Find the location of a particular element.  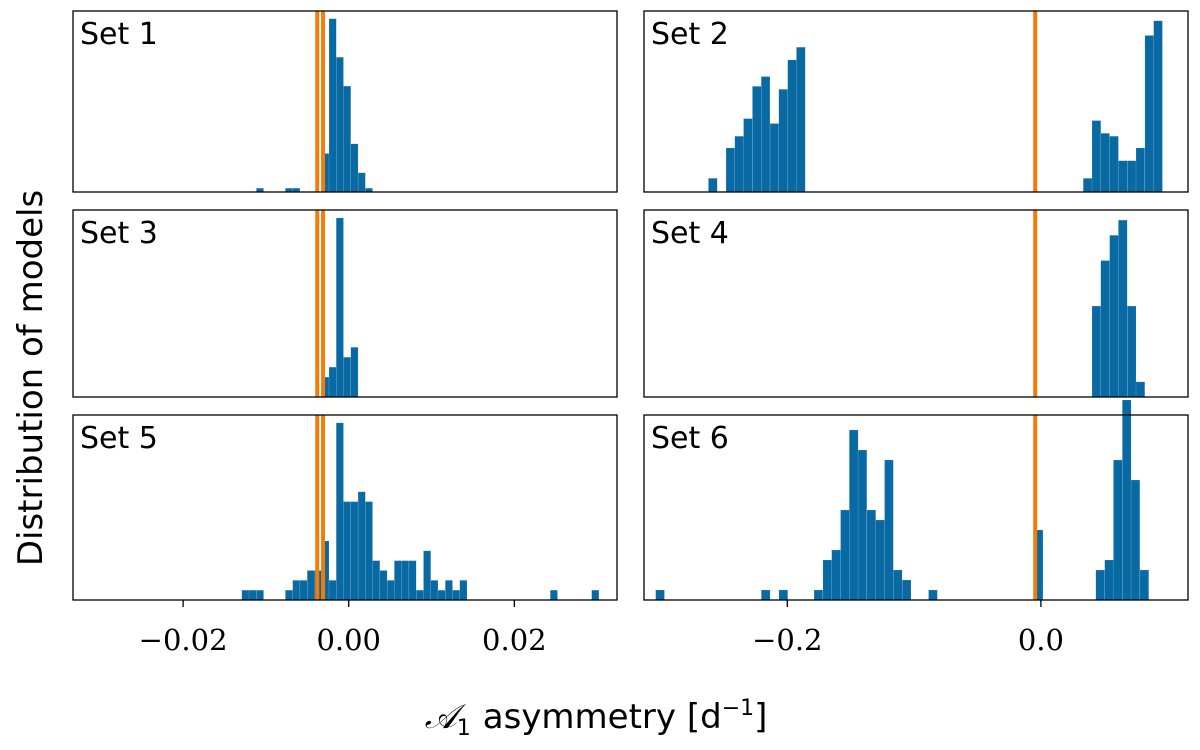

x-tick-label: −0.2 is located at coordinates (787, 640).